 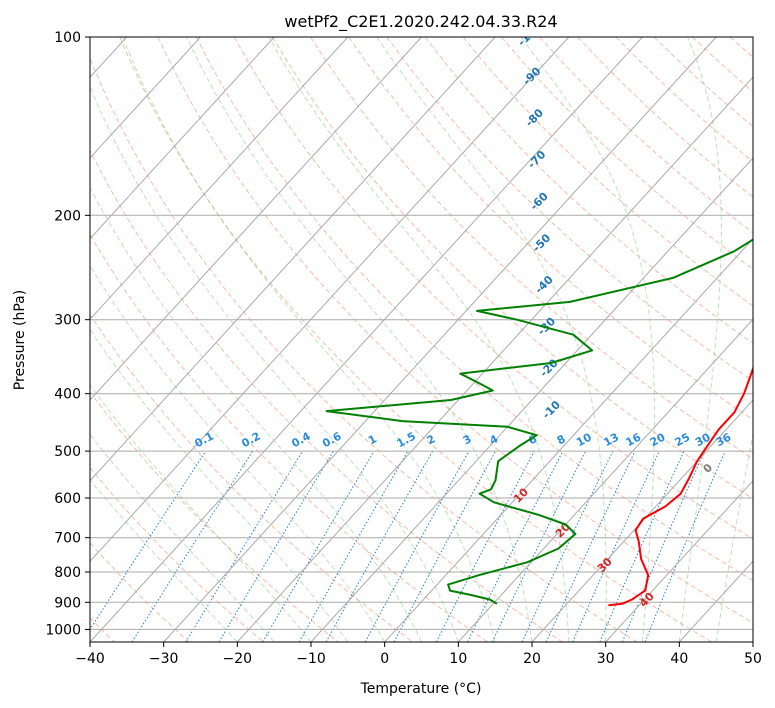 What do you see at coordinates (67, 216) in the screenshot?
I see `y-tick-label: 200` at bounding box center [67, 216].